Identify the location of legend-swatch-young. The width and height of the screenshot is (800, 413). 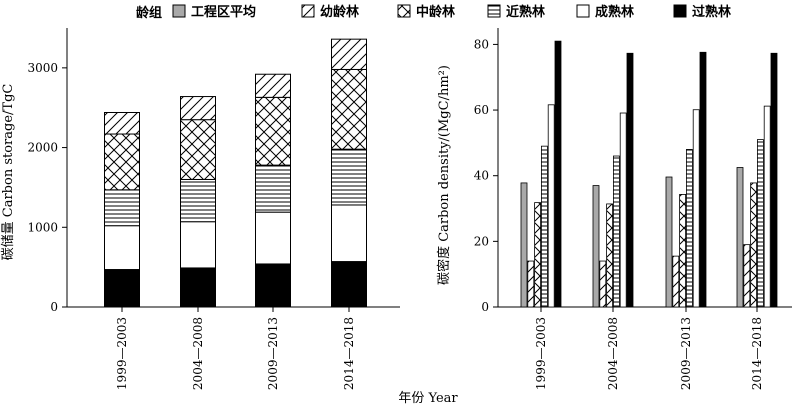
(308, 11).